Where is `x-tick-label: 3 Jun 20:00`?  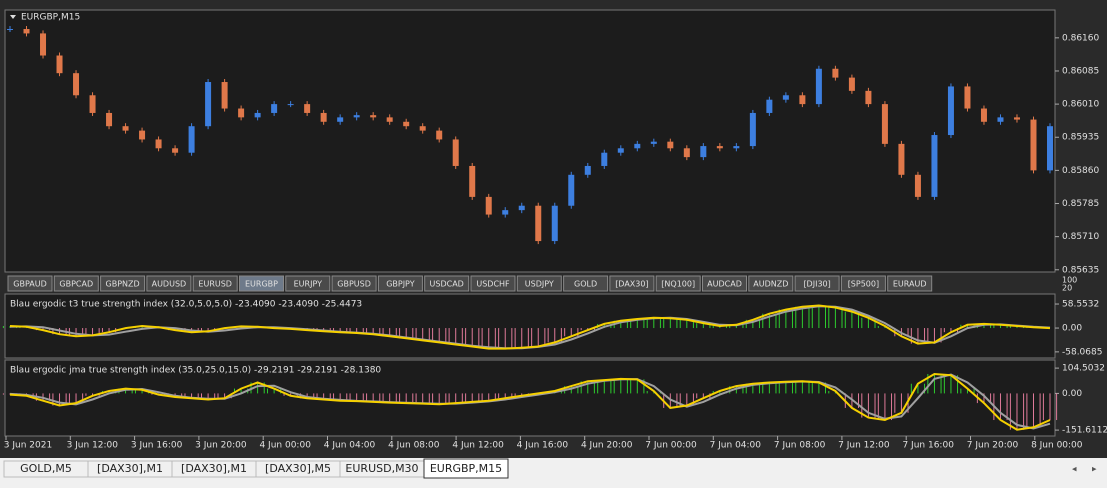 x-tick-label: 3 Jun 20:00 is located at coordinates (221, 446).